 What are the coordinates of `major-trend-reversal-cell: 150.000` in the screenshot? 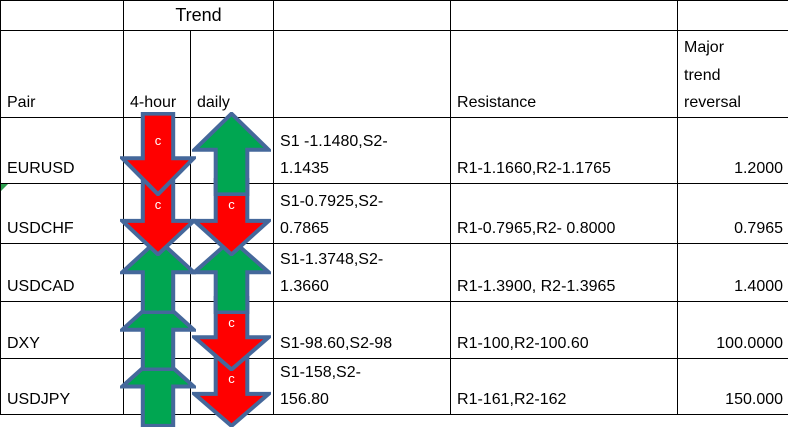 It's located at (733, 387).